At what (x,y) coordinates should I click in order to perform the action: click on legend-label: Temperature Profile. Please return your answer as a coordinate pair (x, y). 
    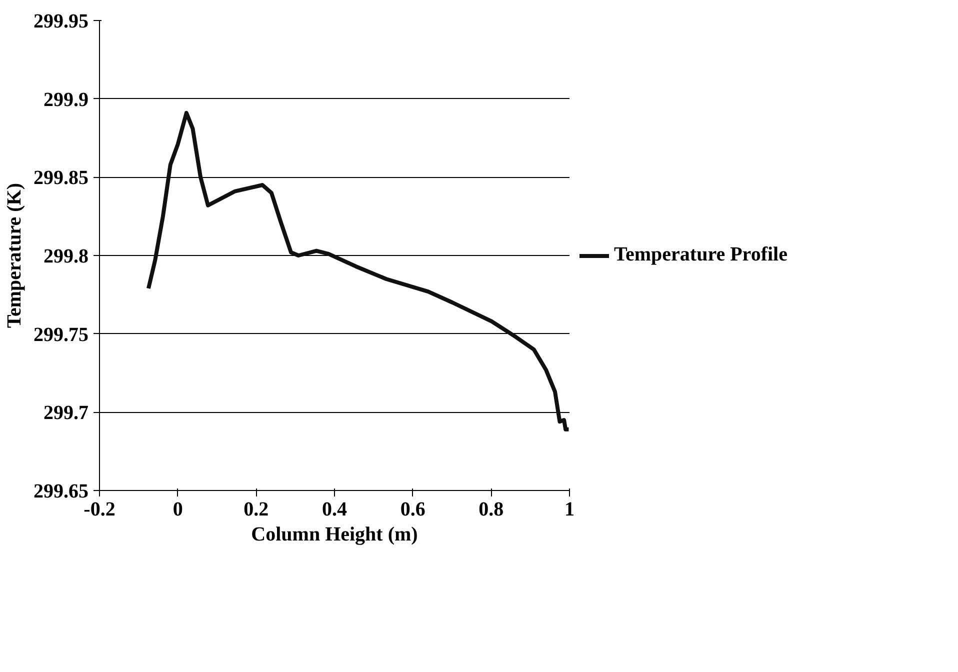
    Looking at the image, I should click on (701, 255).